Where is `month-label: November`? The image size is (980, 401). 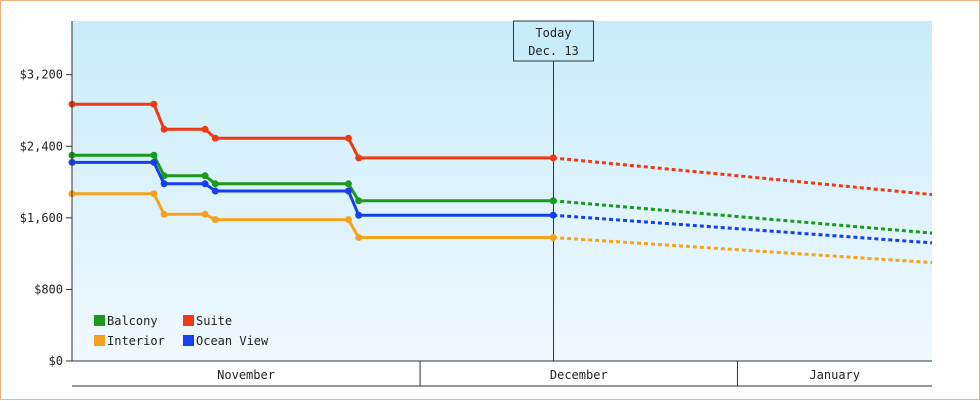
month-label: November is located at coordinates (246, 375).